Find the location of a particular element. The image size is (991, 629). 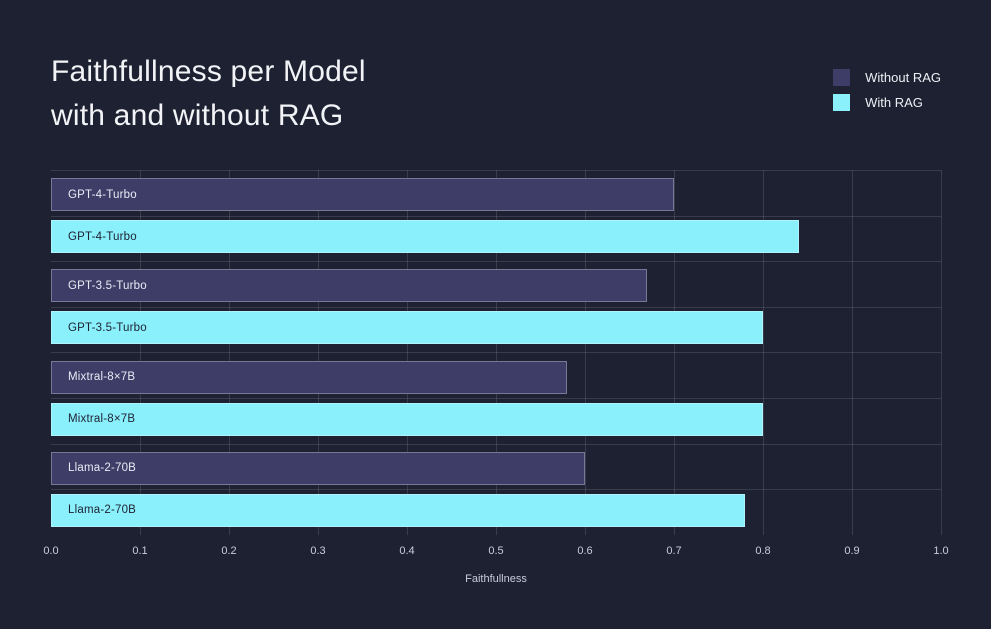

x-tick-label: 0.8 is located at coordinates (763, 551).